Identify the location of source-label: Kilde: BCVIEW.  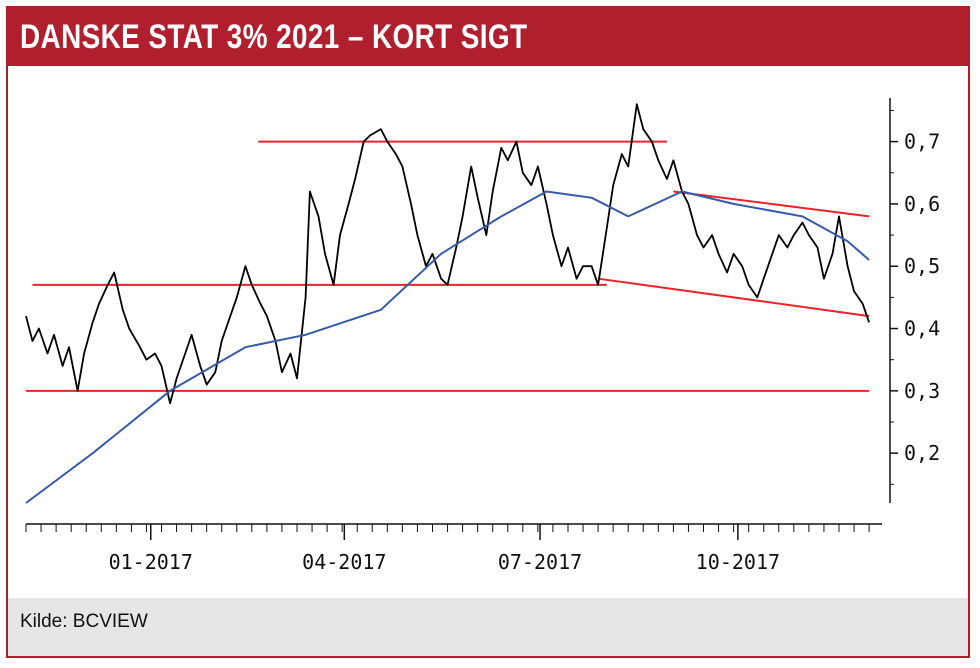
(84, 621).